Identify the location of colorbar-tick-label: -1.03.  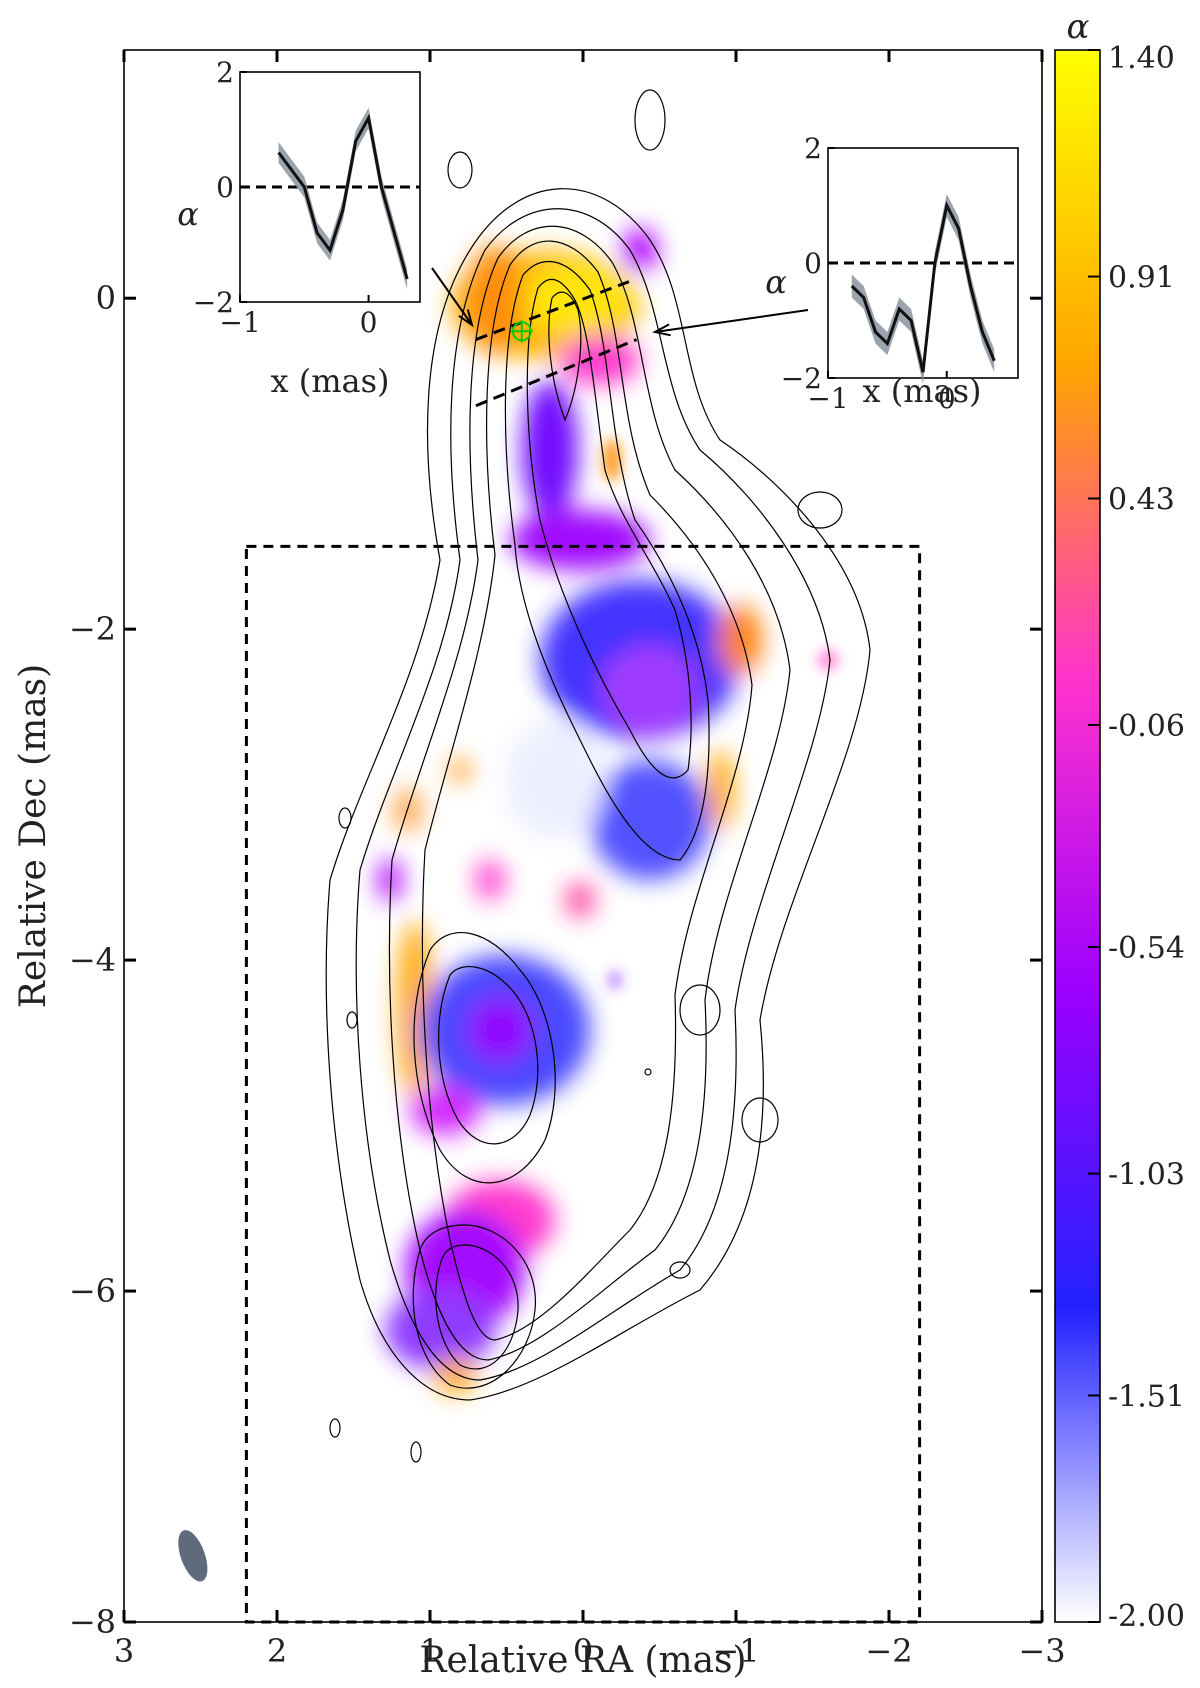
(1146, 1175).